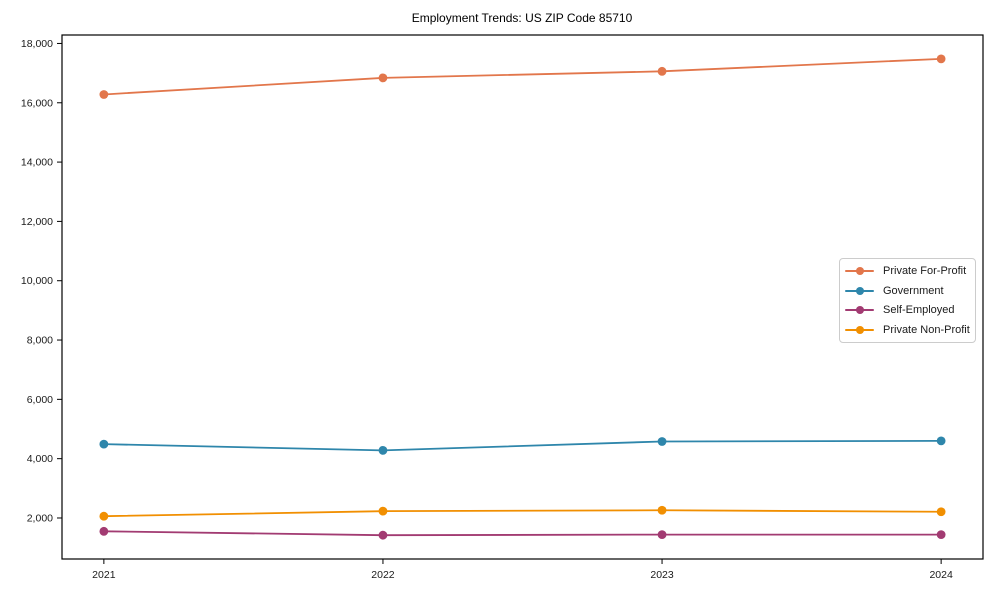 The height and width of the screenshot is (600, 1000). What do you see at coordinates (941, 512) in the screenshot?
I see `data-point-private-non-profit-2024` at bounding box center [941, 512].